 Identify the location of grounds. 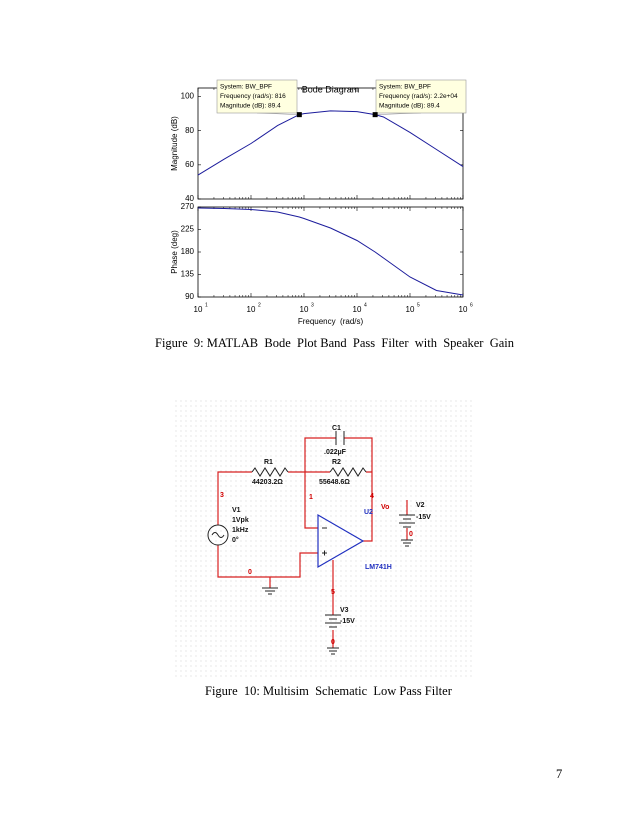
(337, 597).